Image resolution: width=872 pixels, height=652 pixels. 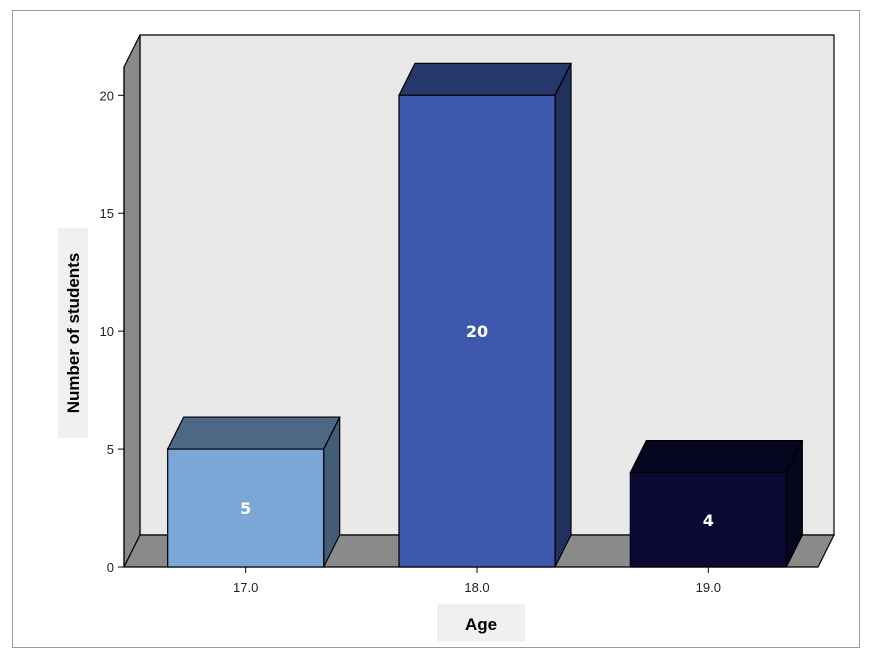 What do you see at coordinates (110, 567) in the screenshot?
I see `y-tick-label: 0` at bounding box center [110, 567].